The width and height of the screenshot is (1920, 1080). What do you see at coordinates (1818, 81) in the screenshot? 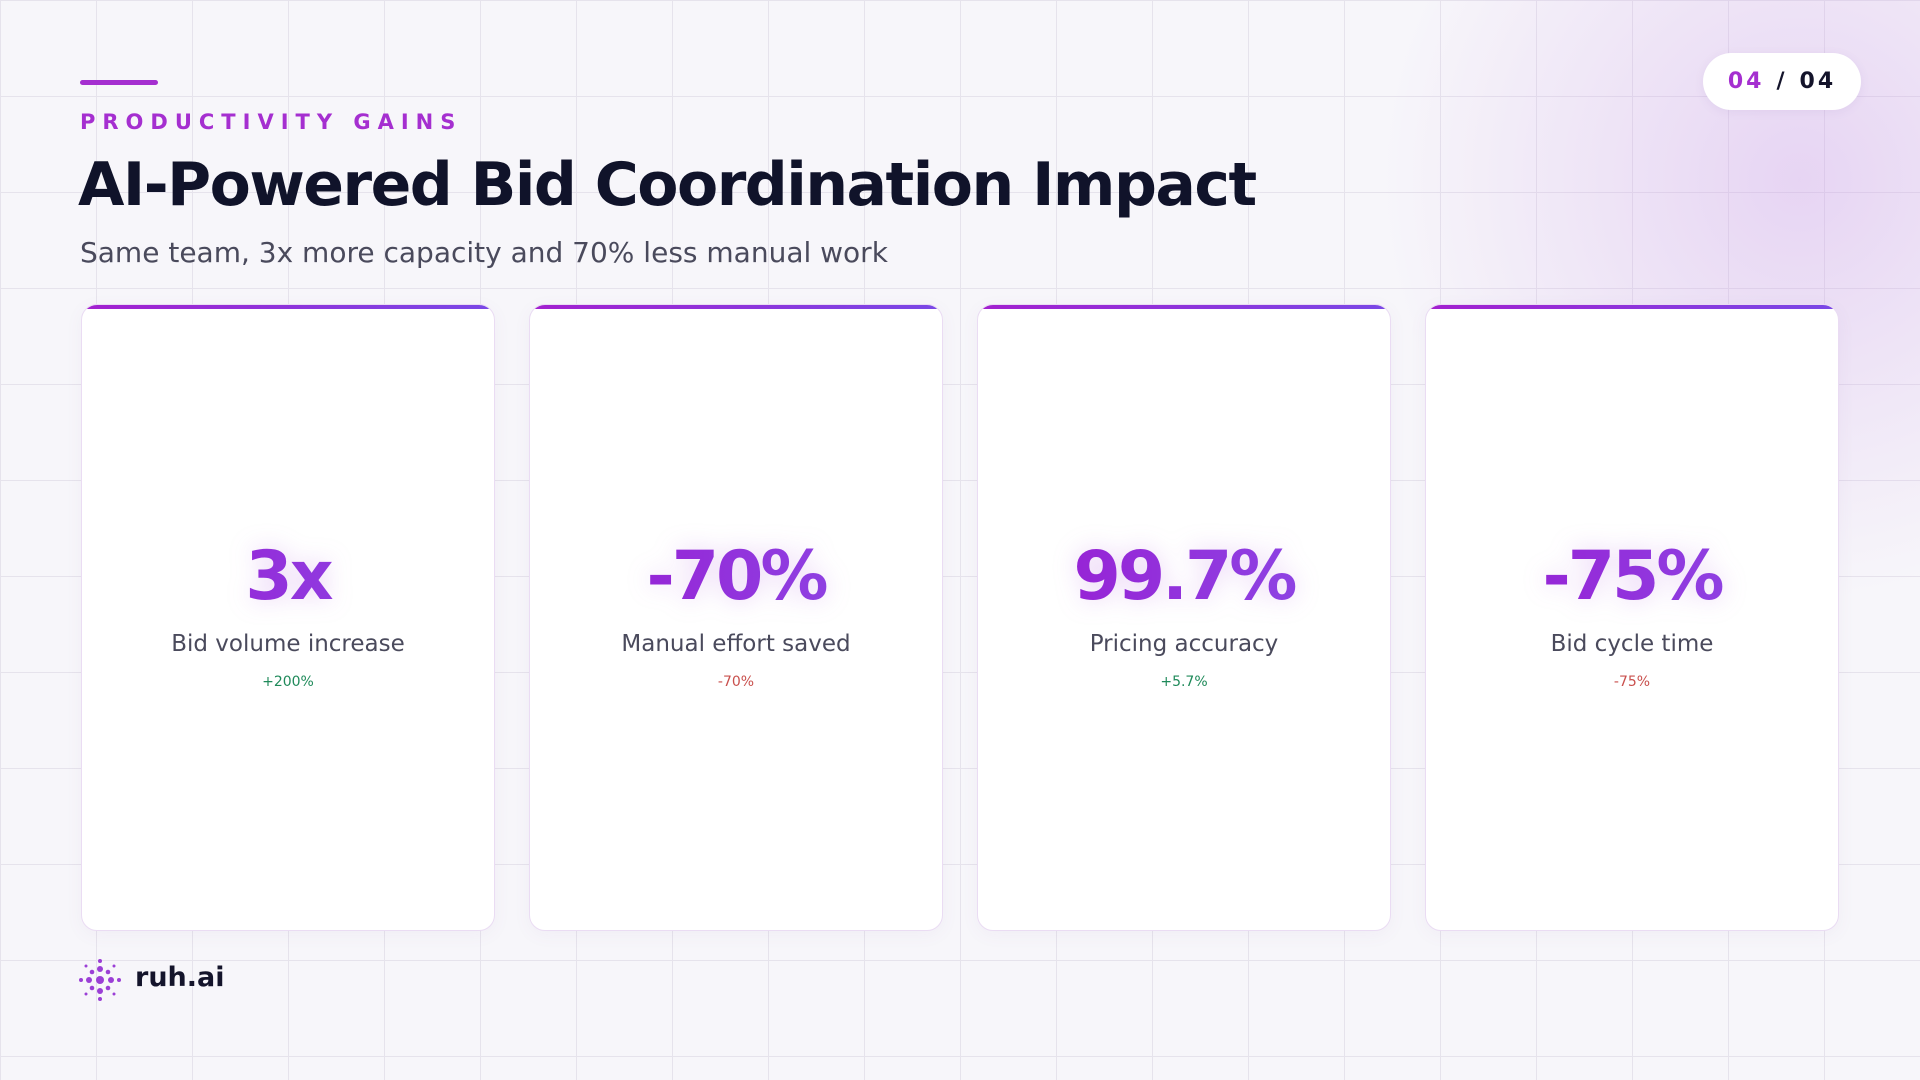
I see `total-pages: 04` at bounding box center [1818, 81].